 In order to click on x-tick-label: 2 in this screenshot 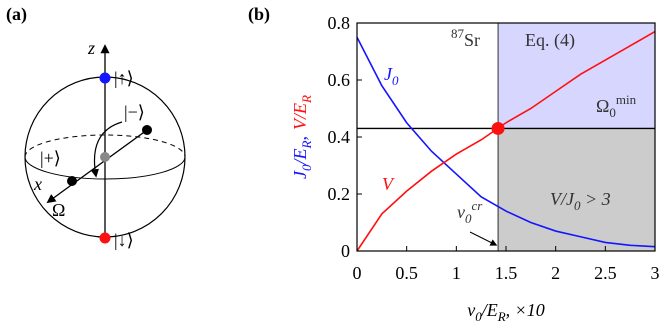, I will do `click(555, 273)`.